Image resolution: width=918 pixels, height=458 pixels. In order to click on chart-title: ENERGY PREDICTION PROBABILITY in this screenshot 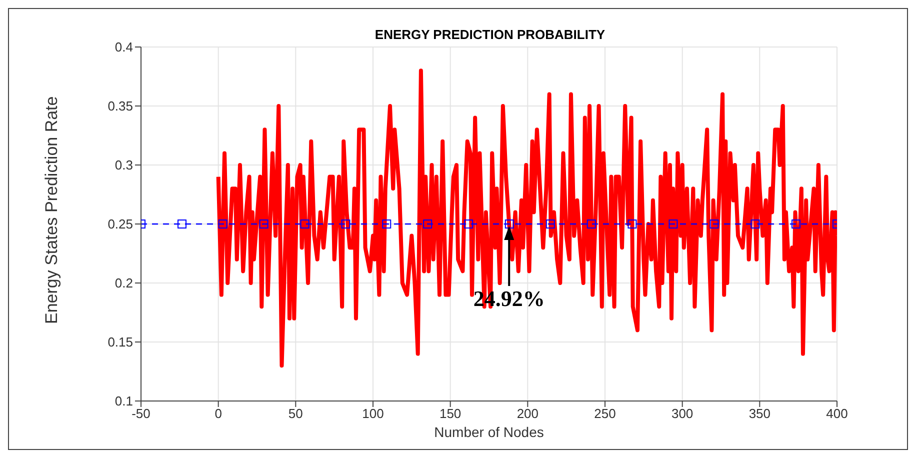, I will do `click(490, 34)`.